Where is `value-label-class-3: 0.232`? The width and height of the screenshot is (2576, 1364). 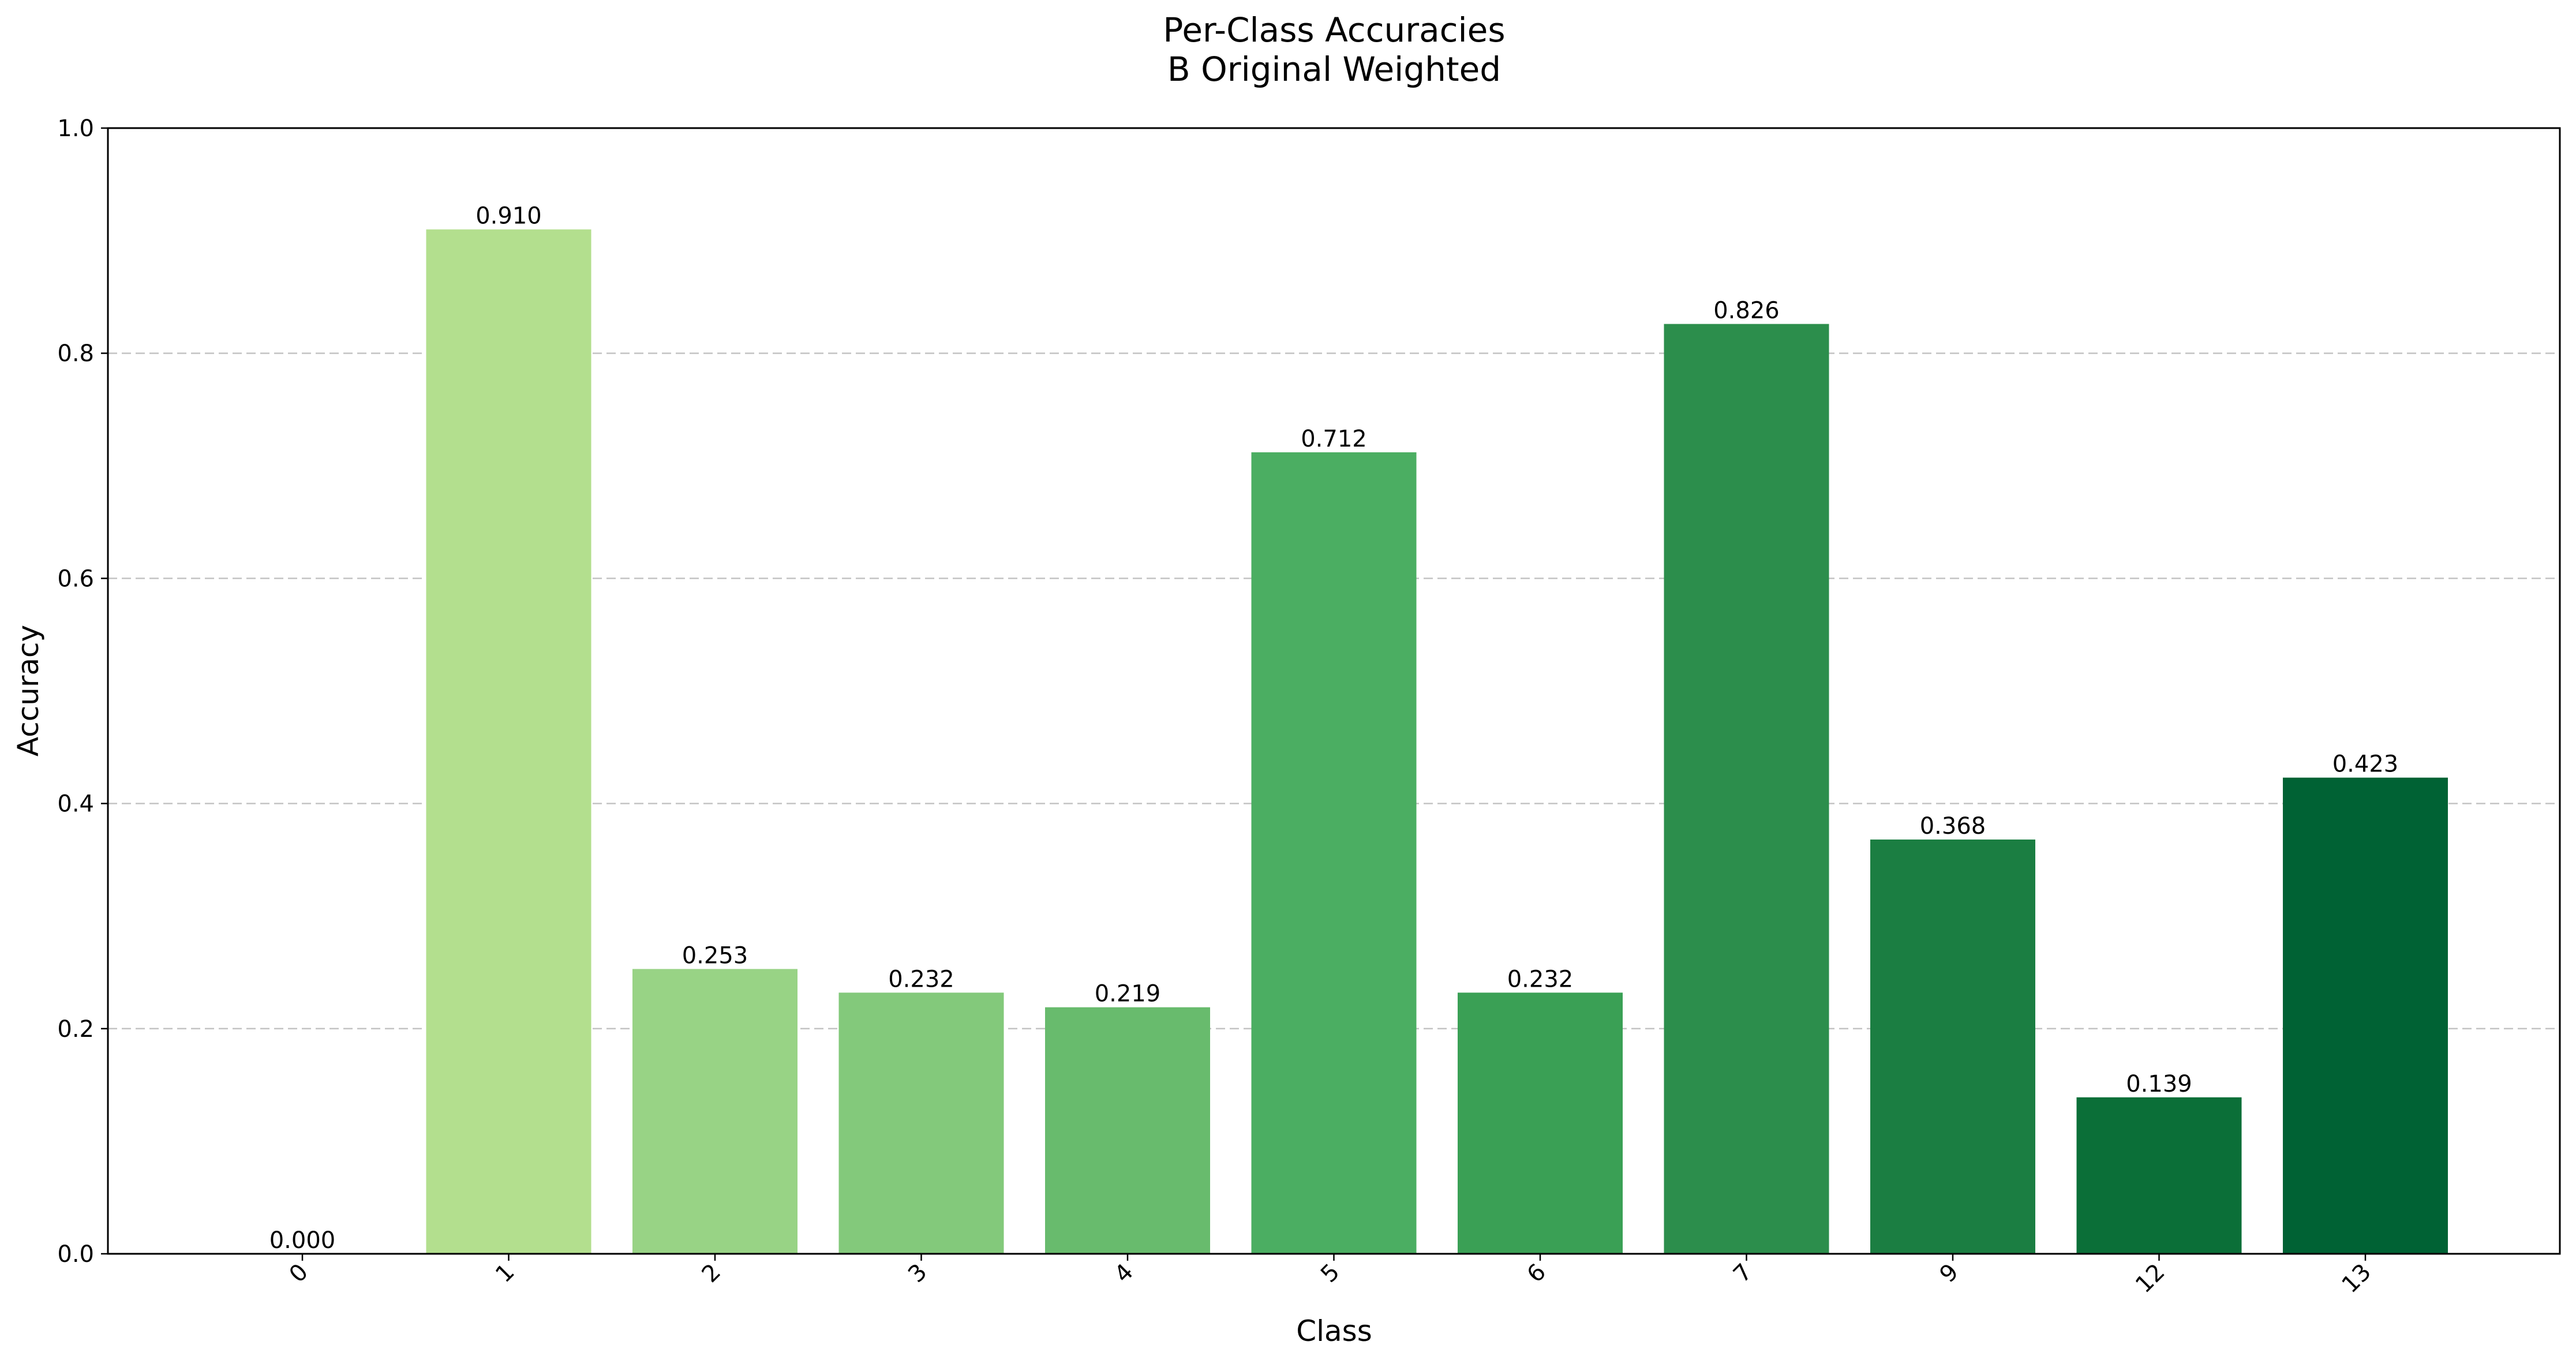
value-label-class-3: 0.232 is located at coordinates (921, 979).